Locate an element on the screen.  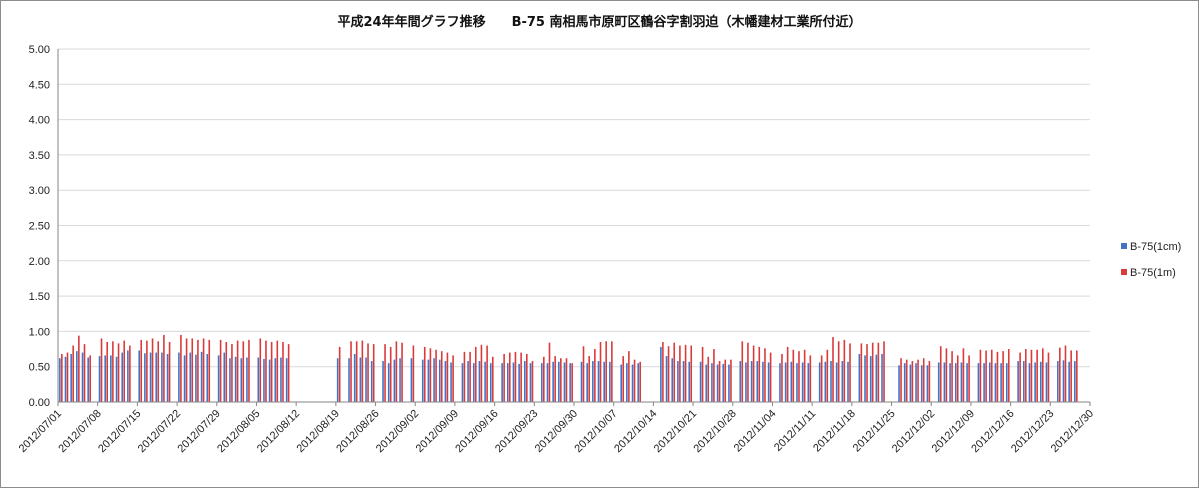
legend-label-1cm: B-75(1cm) is located at coordinates (1155, 247).